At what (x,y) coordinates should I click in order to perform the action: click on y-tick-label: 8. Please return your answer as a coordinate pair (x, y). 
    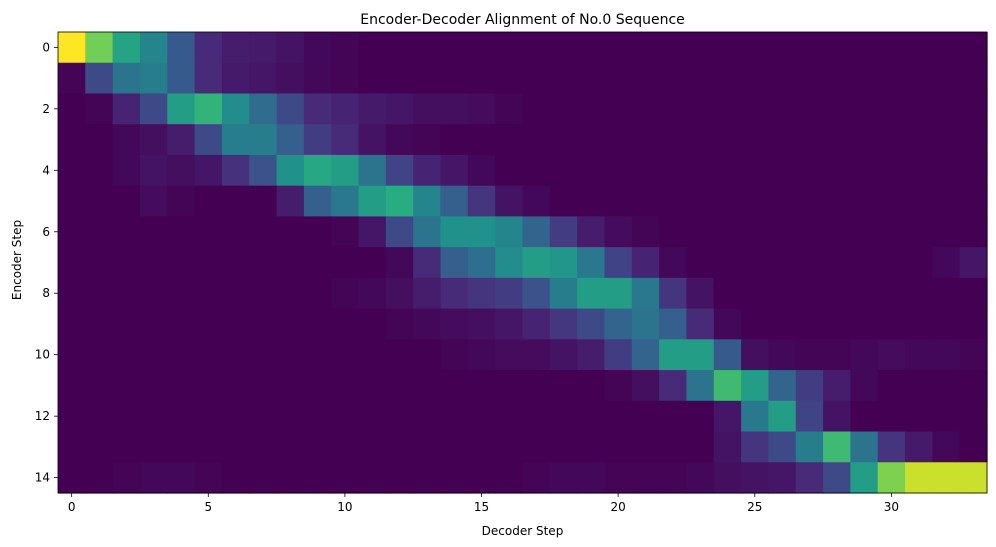
    Looking at the image, I should click on (46, 293).